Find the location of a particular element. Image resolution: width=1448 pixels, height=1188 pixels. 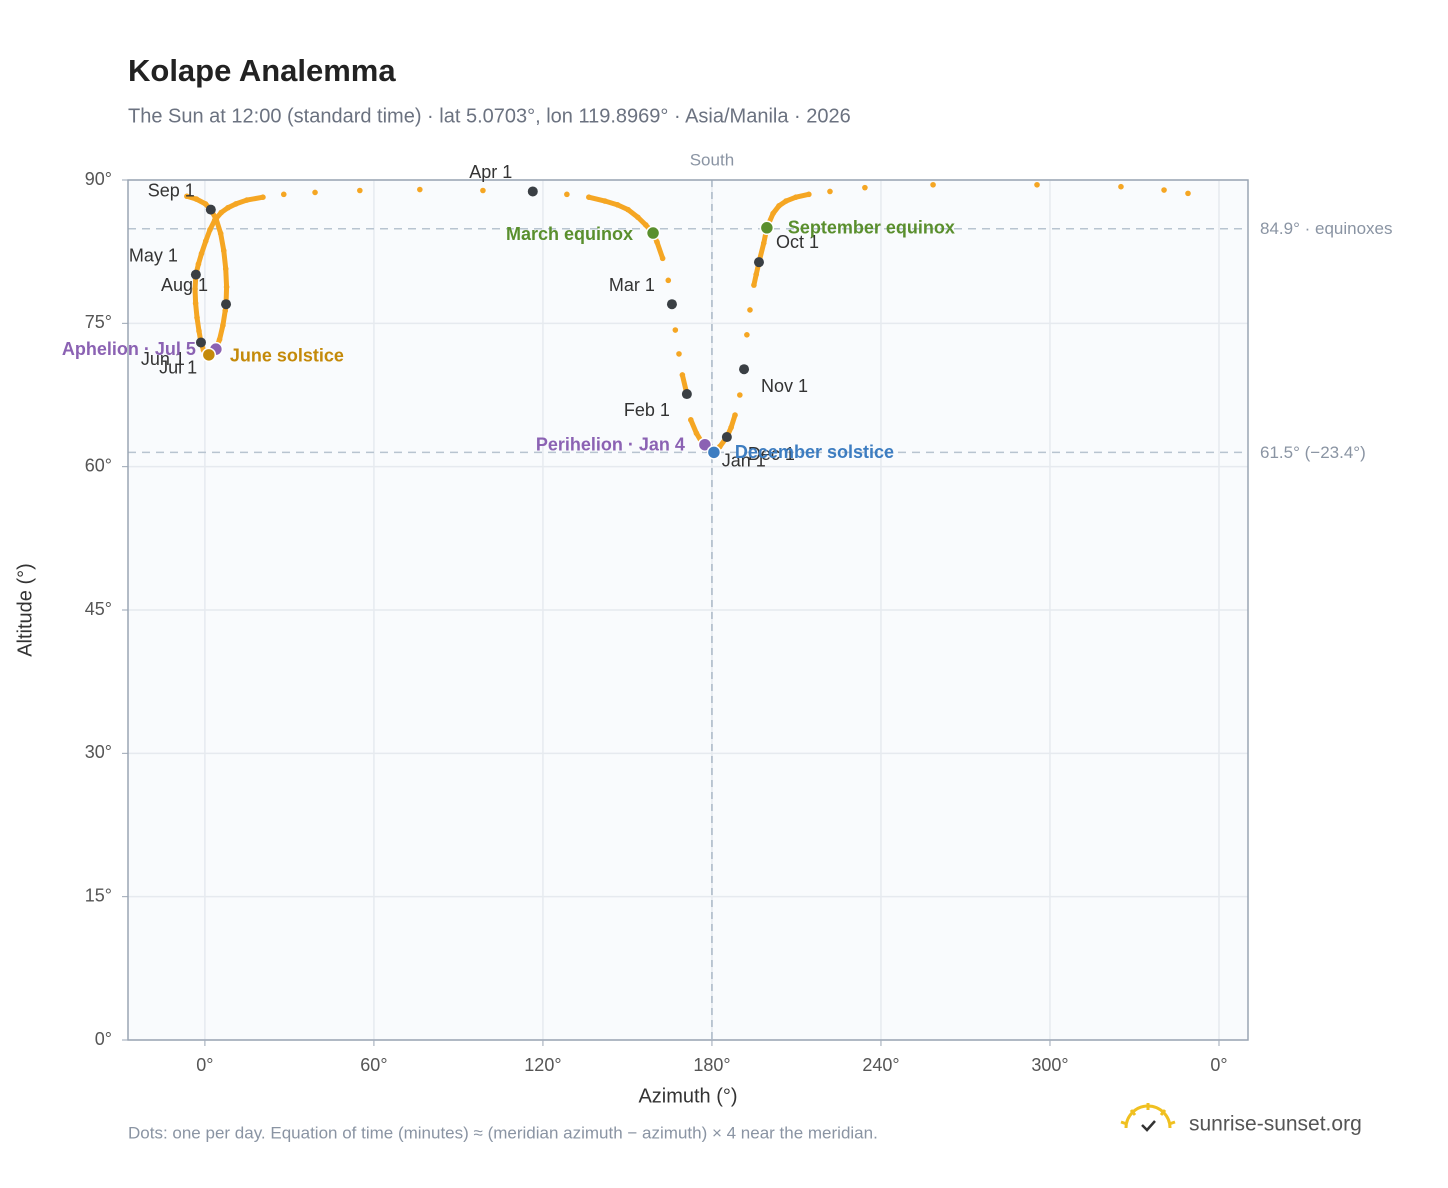

month-label: Dec 1 is located at coordinates (771, 454).